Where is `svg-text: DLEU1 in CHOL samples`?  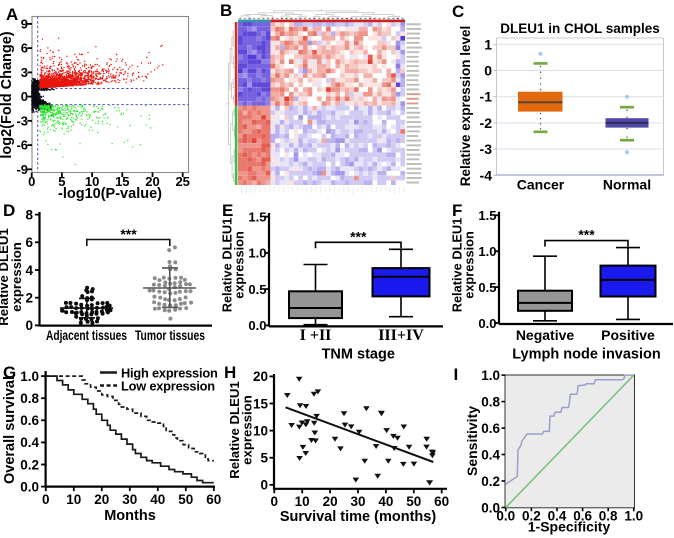 svg-text: DLEU1 in CHOL samples is located at coordinates (580, 28).